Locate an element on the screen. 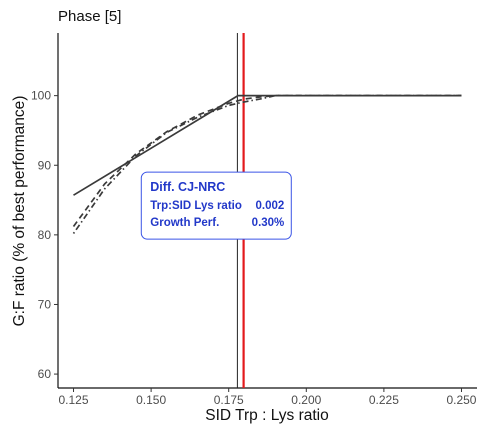 The image size is (489, 434). y-axis-ticks: 60 70 80 90 100 is located at coordinates (44, 235).